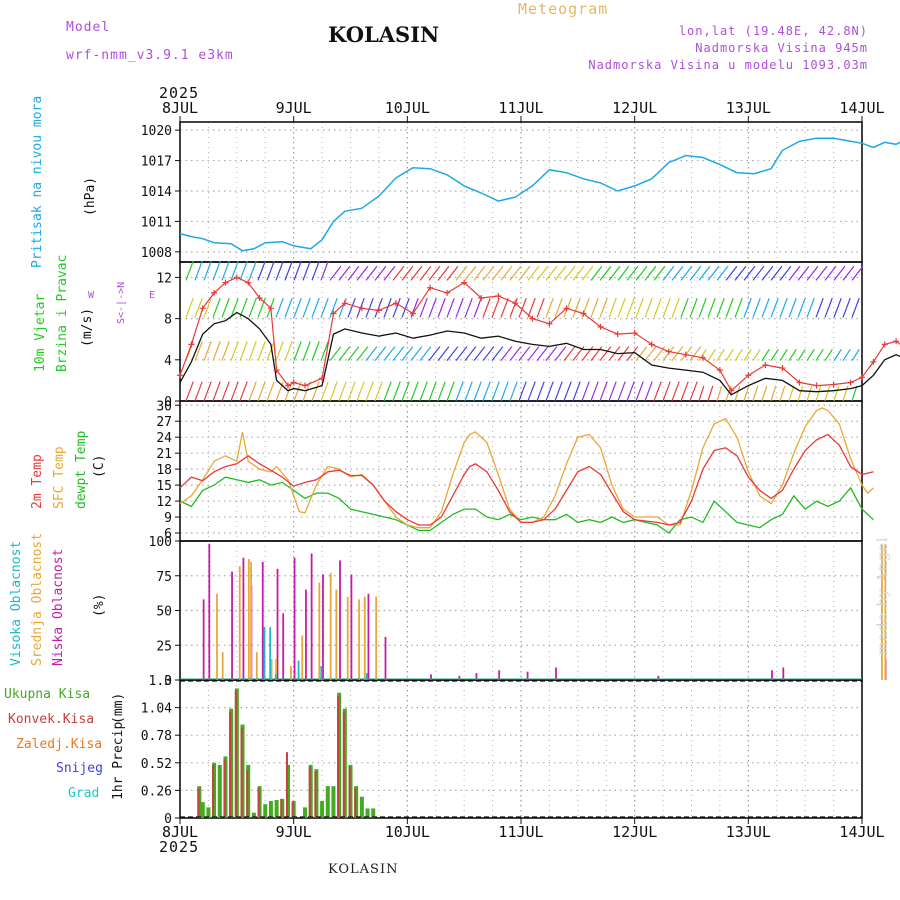 This screenshot has height=900, width=900. I want to click on model-elevation: Nadmorska Visina u modelu 1093.03m, so click(728, 65).